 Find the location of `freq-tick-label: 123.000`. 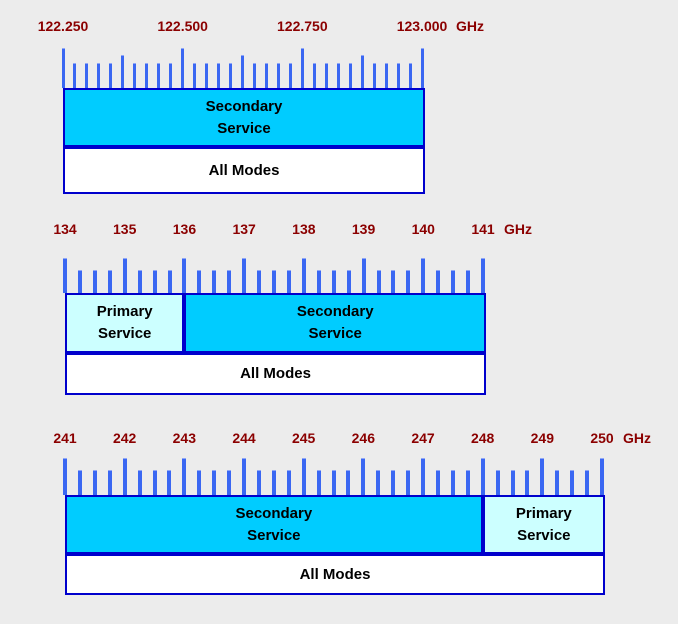

freq-tick-label: 123.000 is located at coordinates (422, 26).